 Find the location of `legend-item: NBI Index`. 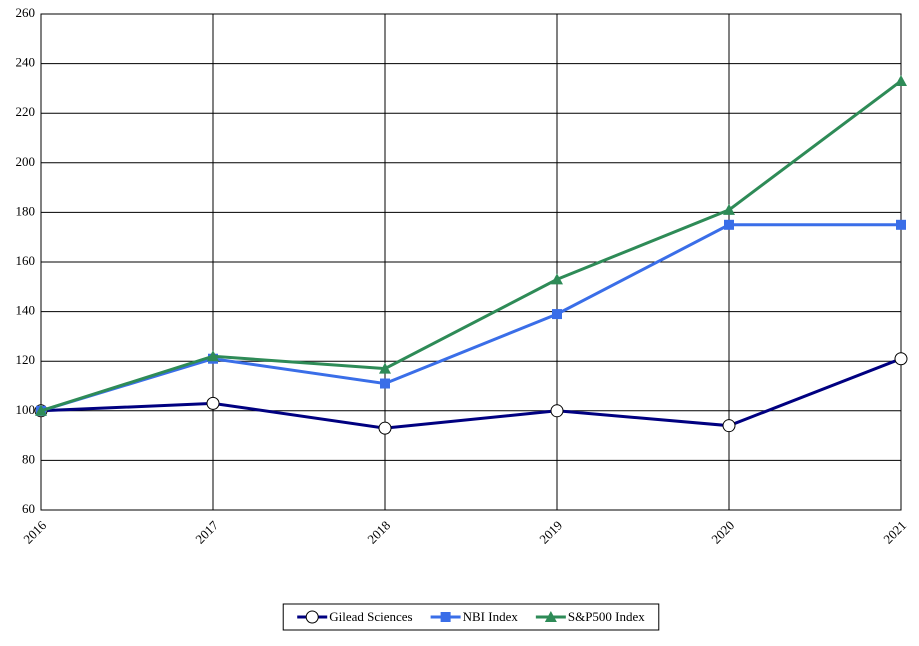

legend-item: NBI Index is located at coordinates (474, 616).